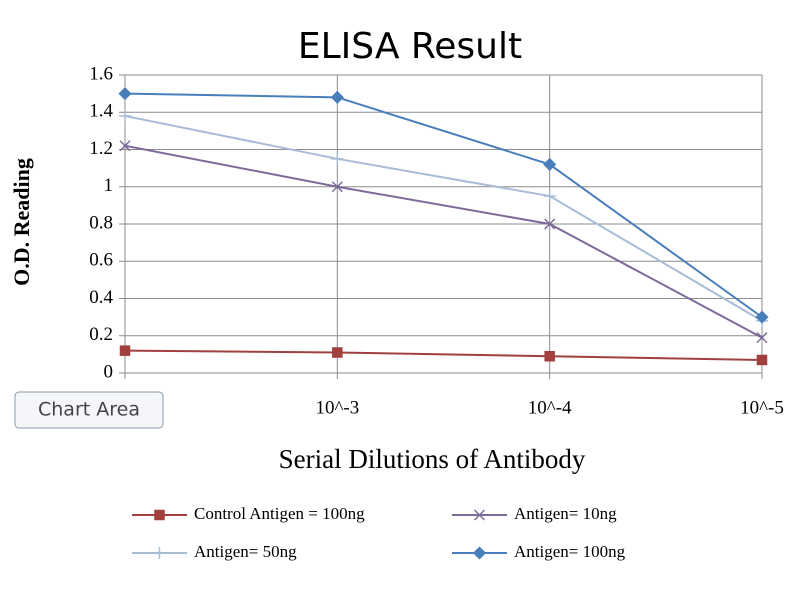  What do you see at coordinates (565, 513) in the screenshot?
I see `legend-label: Antigen= 10ng` at bounding box center [565, 513].